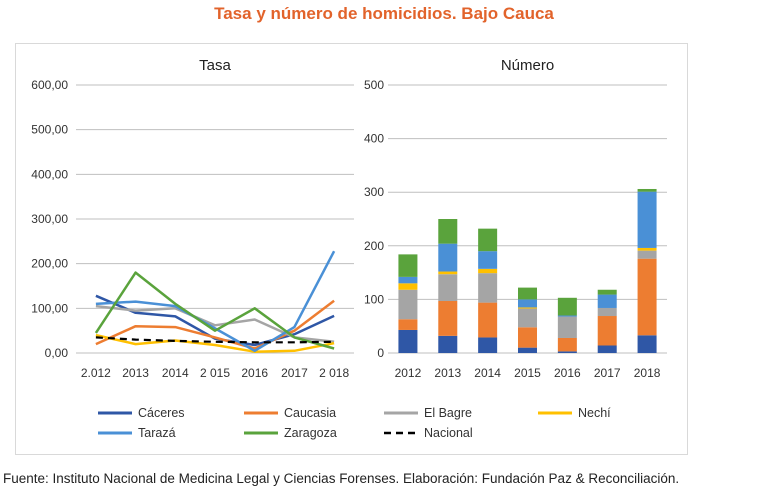 This screenshot has width=768, height=503. What do you see at coordinates (607, 373) in the screenshot?
I see `right-x-tick-label: 2017` at bounding box center [607, 373].